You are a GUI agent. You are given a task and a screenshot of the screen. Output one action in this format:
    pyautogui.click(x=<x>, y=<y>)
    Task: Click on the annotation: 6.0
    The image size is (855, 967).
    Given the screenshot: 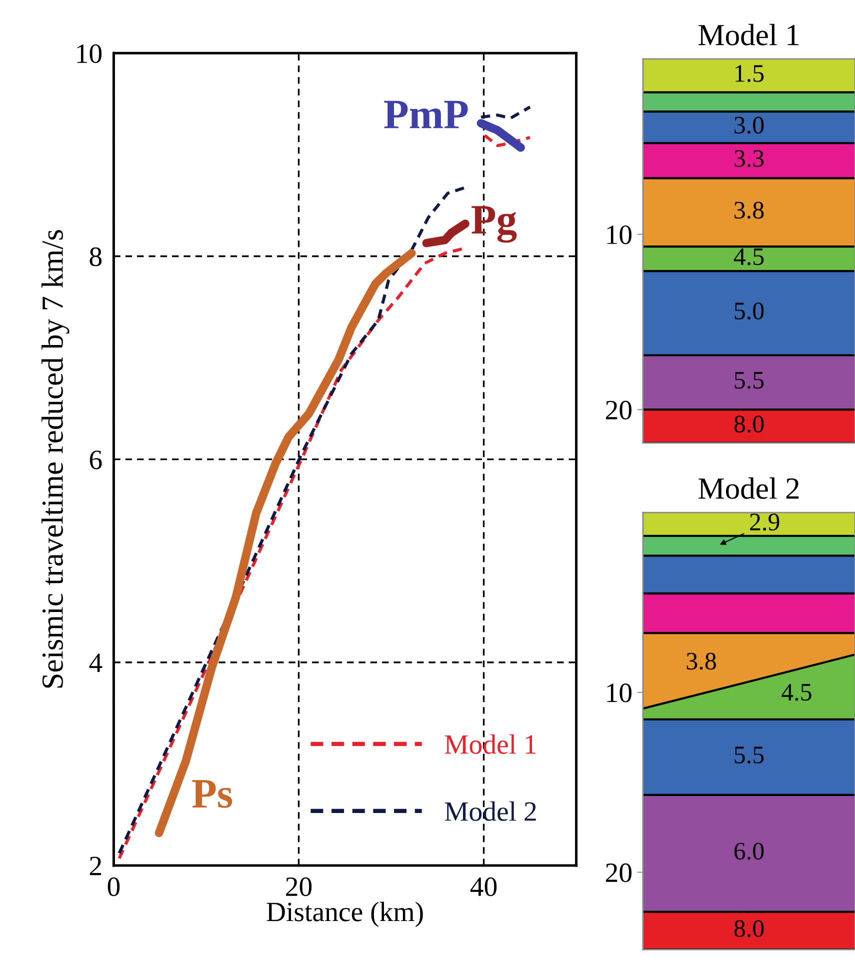 What is the action you would take?
    pyautogui.click(x=749, y=851)
    